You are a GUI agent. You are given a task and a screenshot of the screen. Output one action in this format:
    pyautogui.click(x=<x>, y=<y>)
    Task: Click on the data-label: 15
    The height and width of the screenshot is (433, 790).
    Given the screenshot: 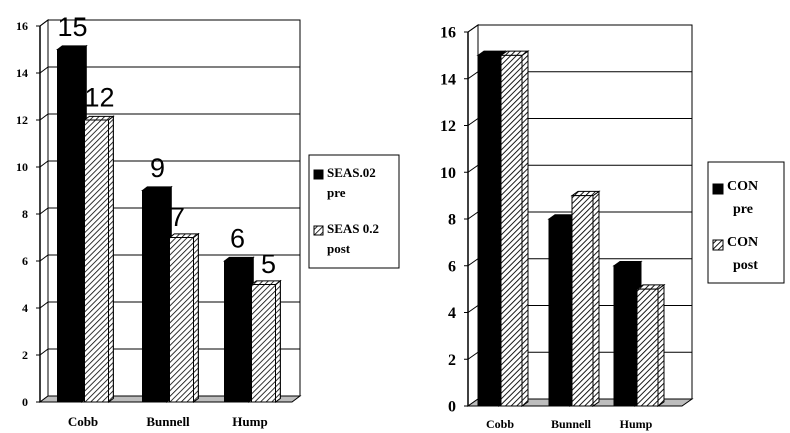 What is the action you would take?
    pyautogui.click(x=72, y=27)
    